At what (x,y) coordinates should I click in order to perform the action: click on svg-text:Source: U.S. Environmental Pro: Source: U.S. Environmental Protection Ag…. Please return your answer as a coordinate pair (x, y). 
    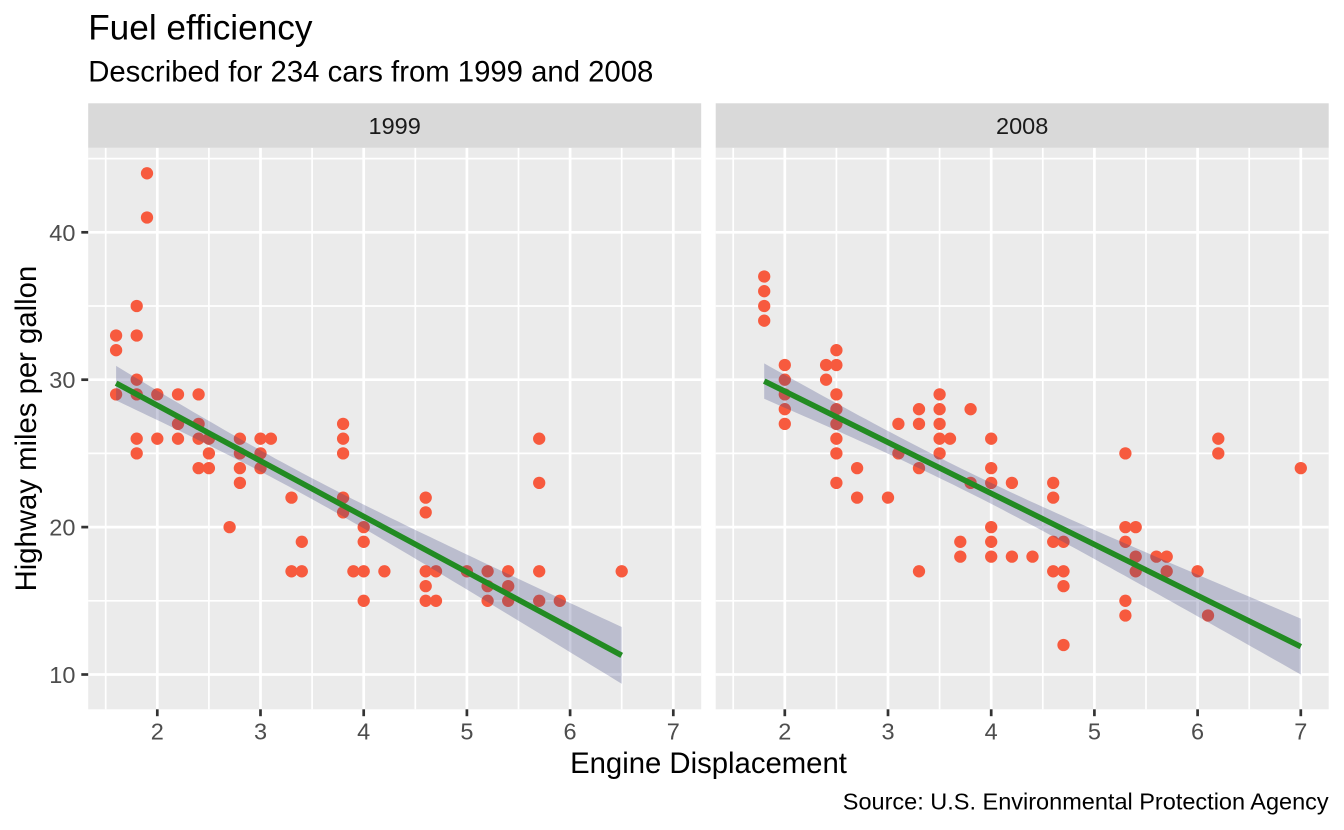
    Looking at the image, I should click on (1086, 802).